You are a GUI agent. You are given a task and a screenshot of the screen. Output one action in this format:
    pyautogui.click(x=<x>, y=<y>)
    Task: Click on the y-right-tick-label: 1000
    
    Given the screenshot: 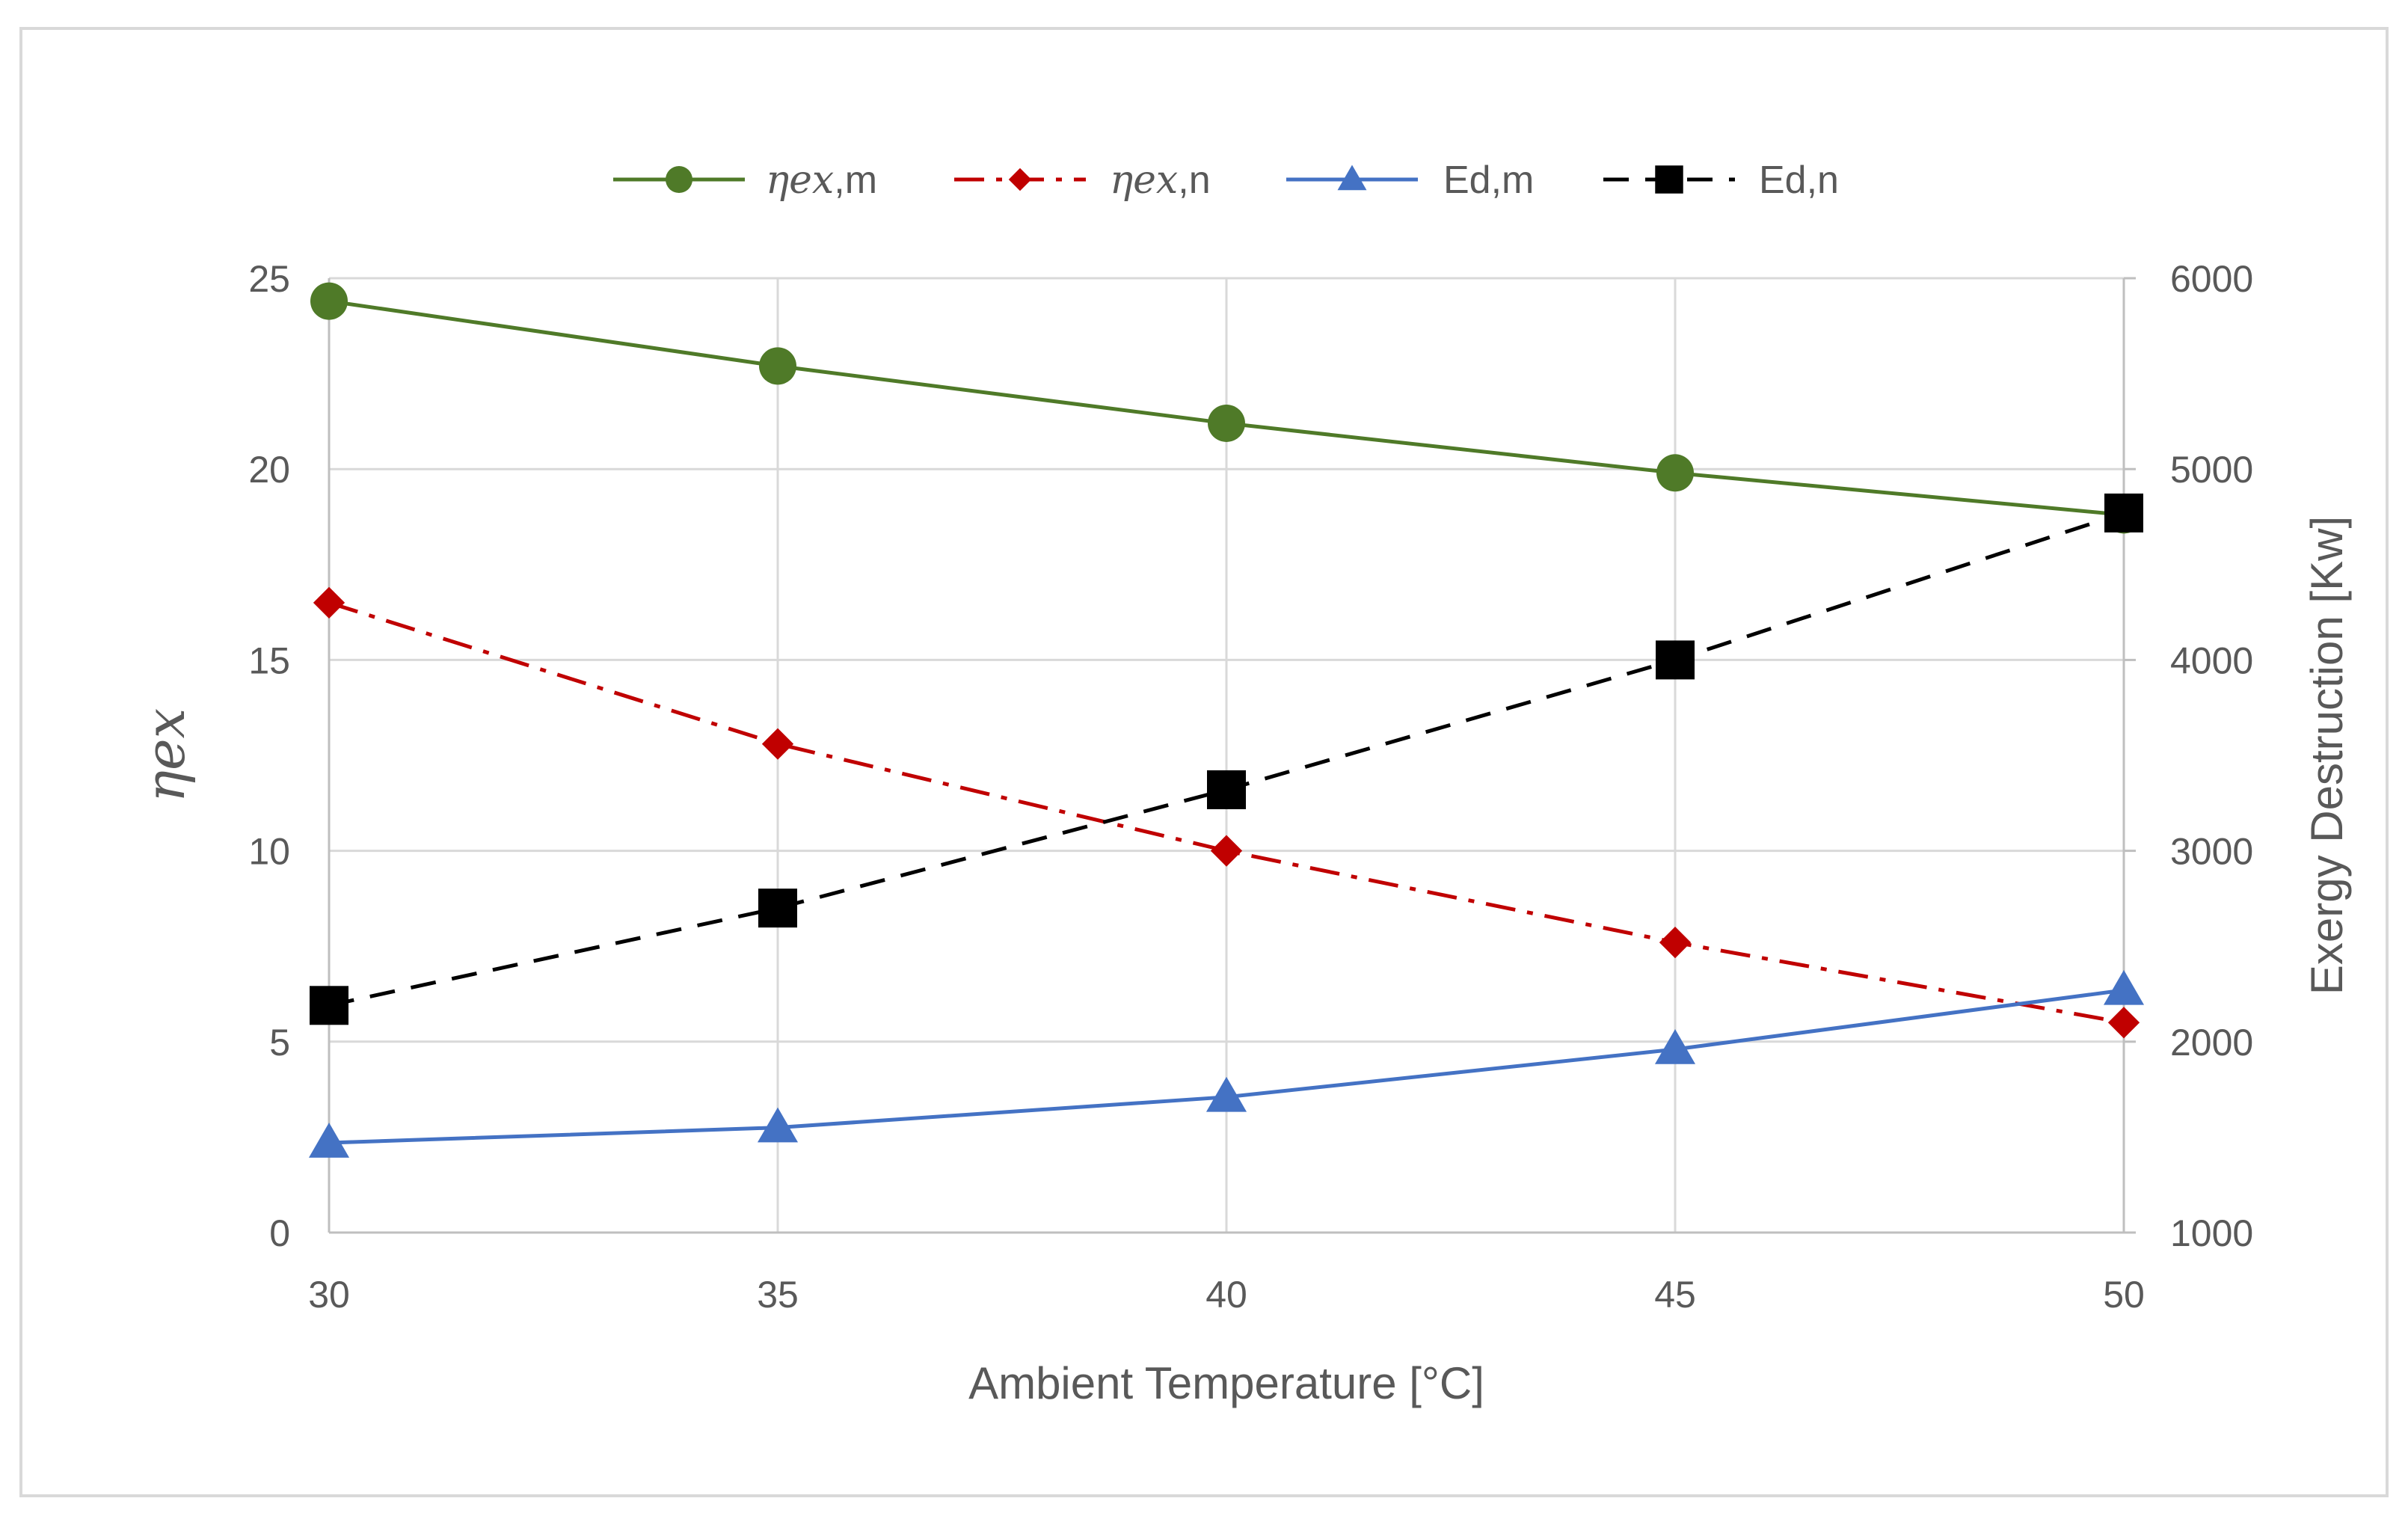 What is the action you would take?
    pyautogui.click(x=2211, y=1233)
    